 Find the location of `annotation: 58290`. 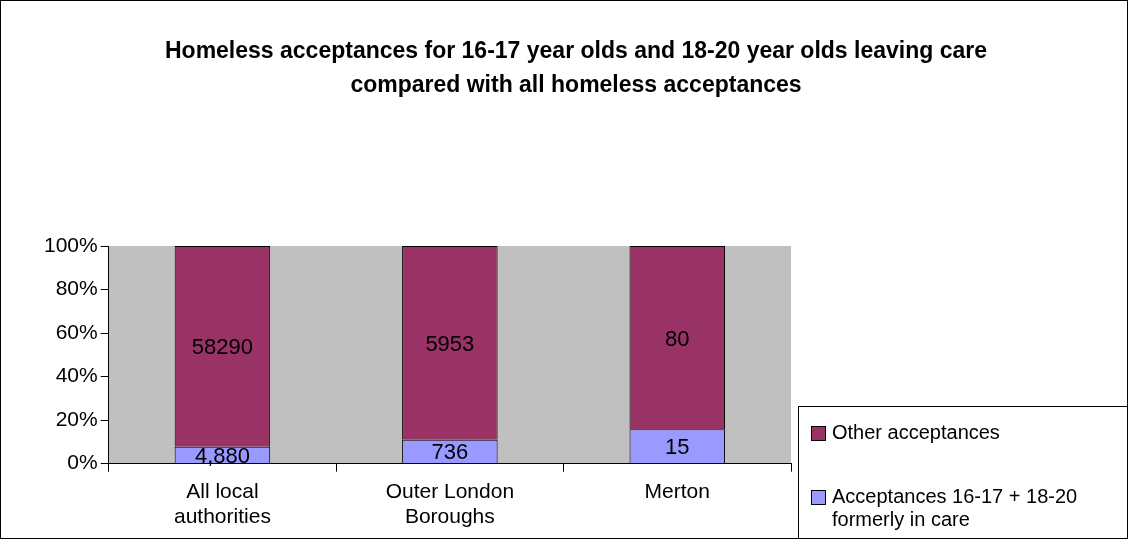

annotation: 58290 is located at coordinates (222, 347).